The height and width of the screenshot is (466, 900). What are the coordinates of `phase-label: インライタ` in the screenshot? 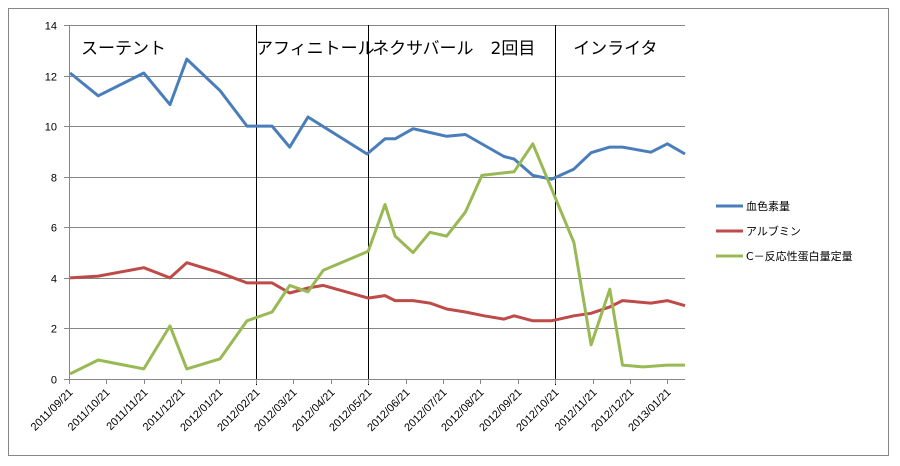 It's located at (615, 49).